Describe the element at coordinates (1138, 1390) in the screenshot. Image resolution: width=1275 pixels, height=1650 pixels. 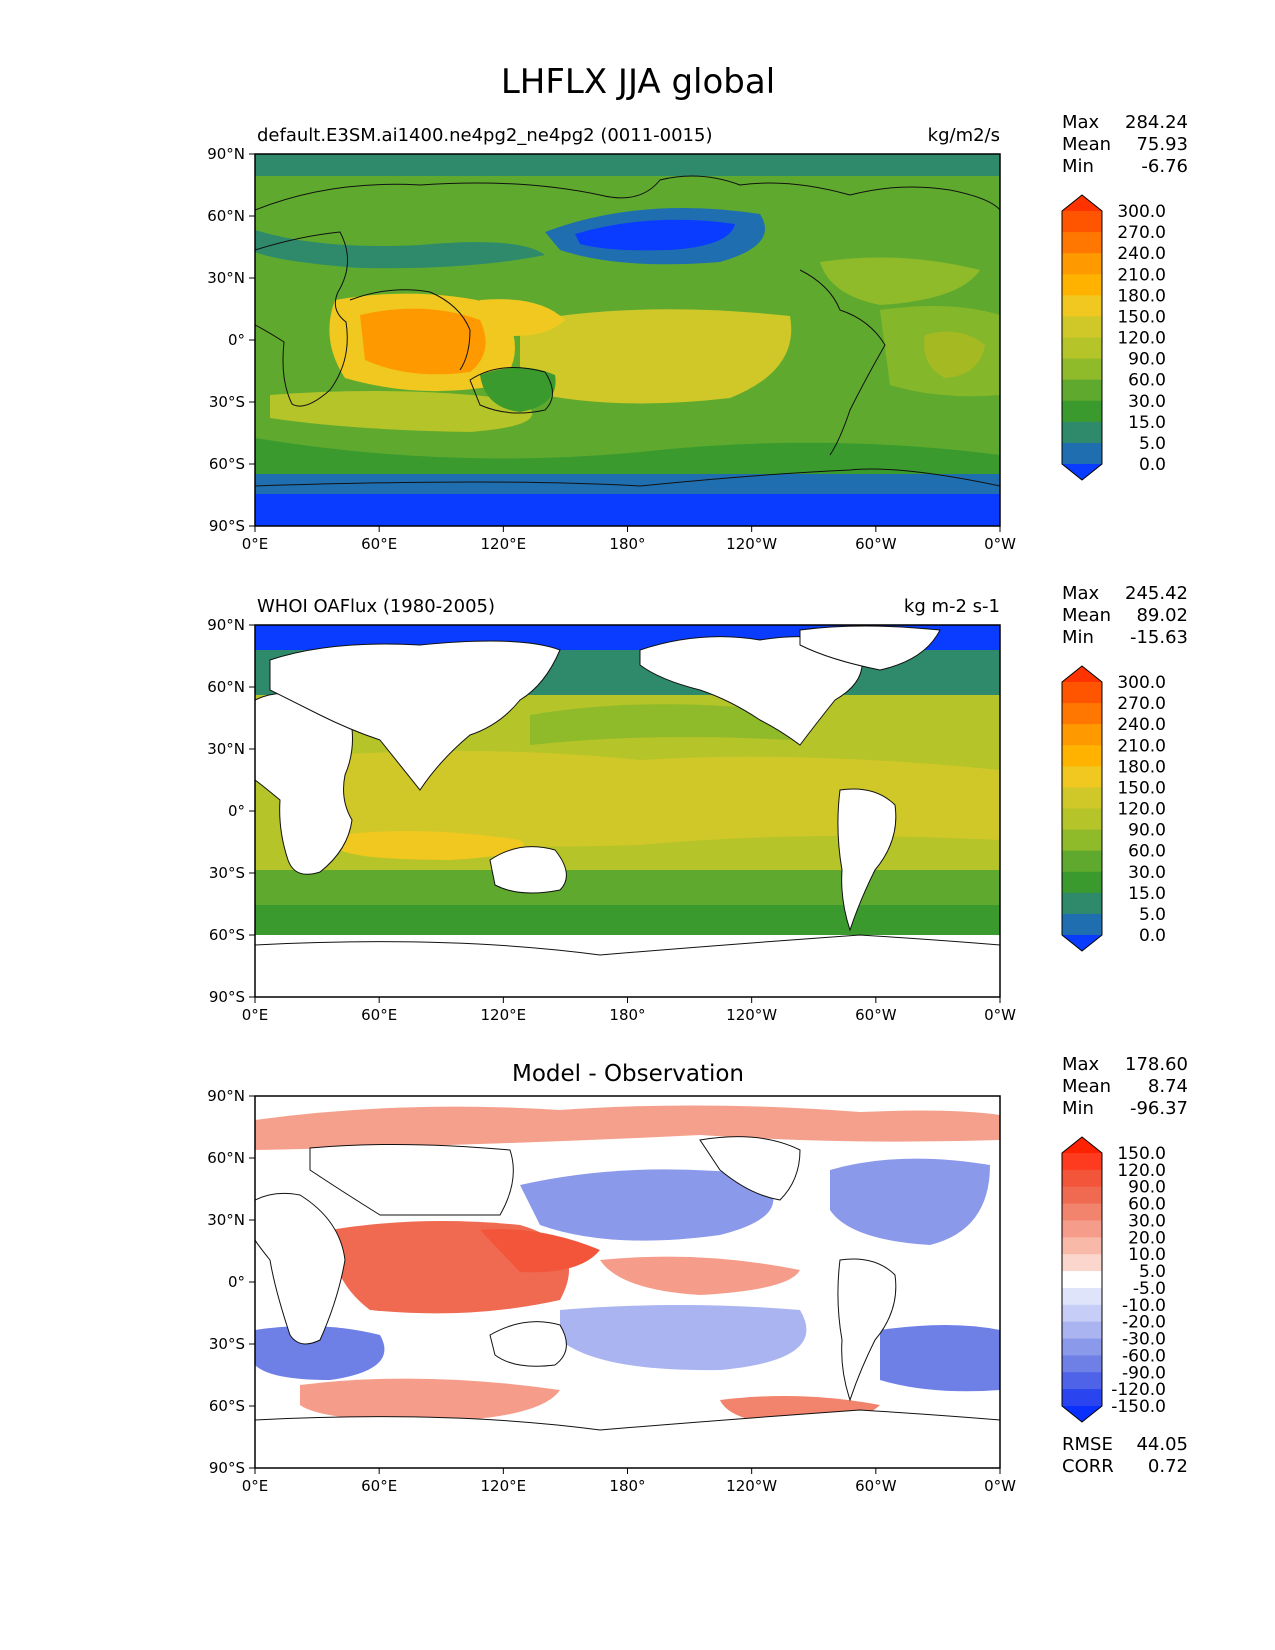
I see `colorbar-tick-label: -120.0` at that location.